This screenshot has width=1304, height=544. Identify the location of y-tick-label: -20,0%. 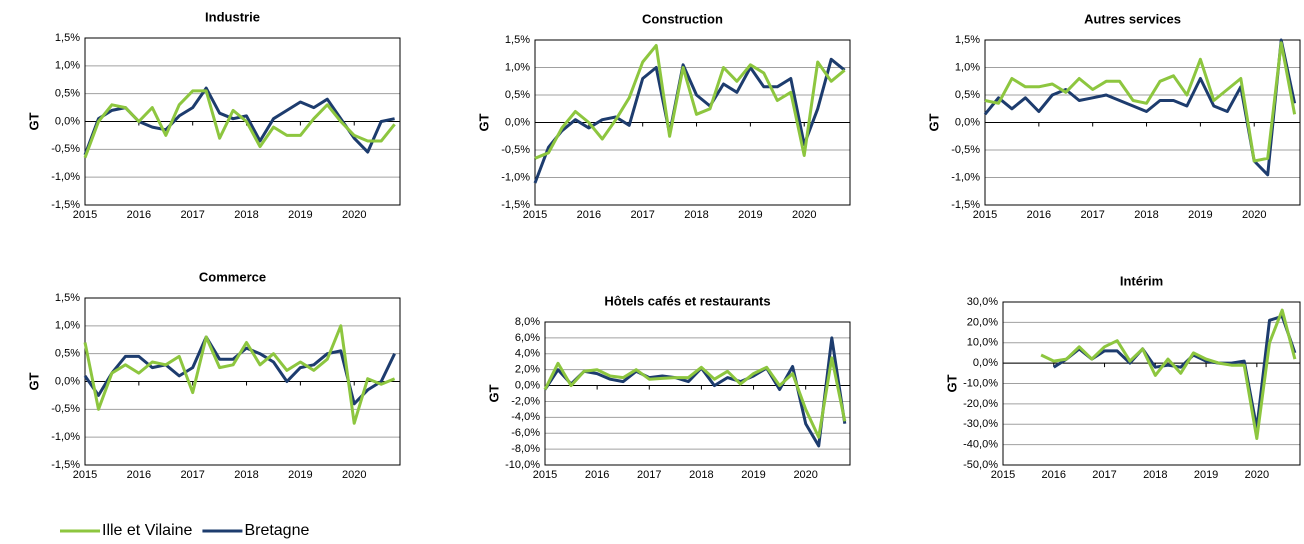
(980, 404).